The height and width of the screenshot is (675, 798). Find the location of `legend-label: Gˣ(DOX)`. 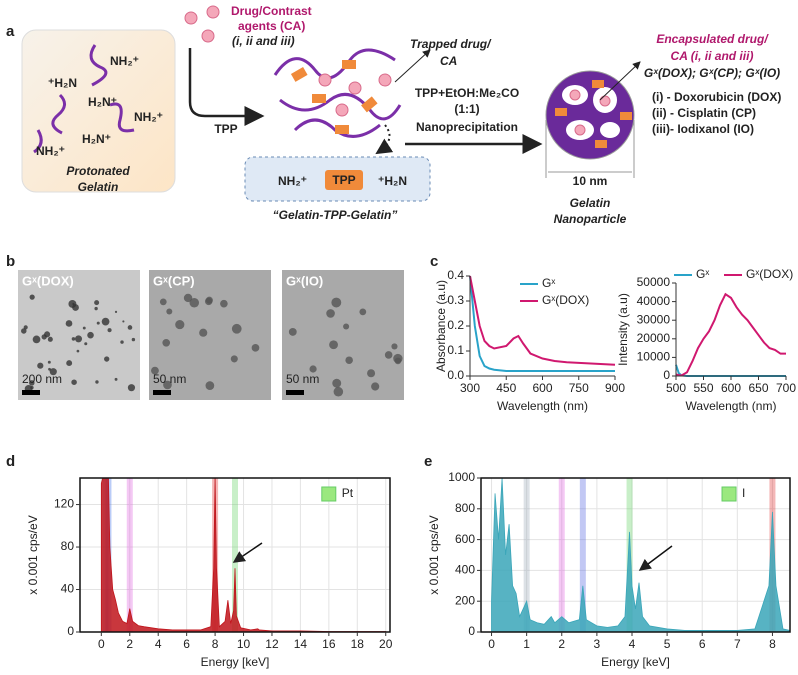

legend-label: Gˣ(DOX) is located at coordinates (769, 274).